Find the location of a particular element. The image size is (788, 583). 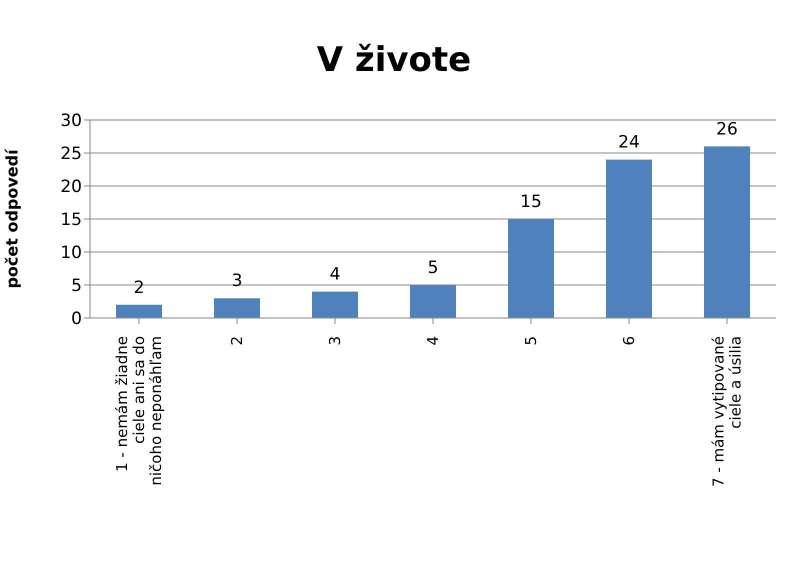

data-label: 4 is located at coordinates (335, 274).